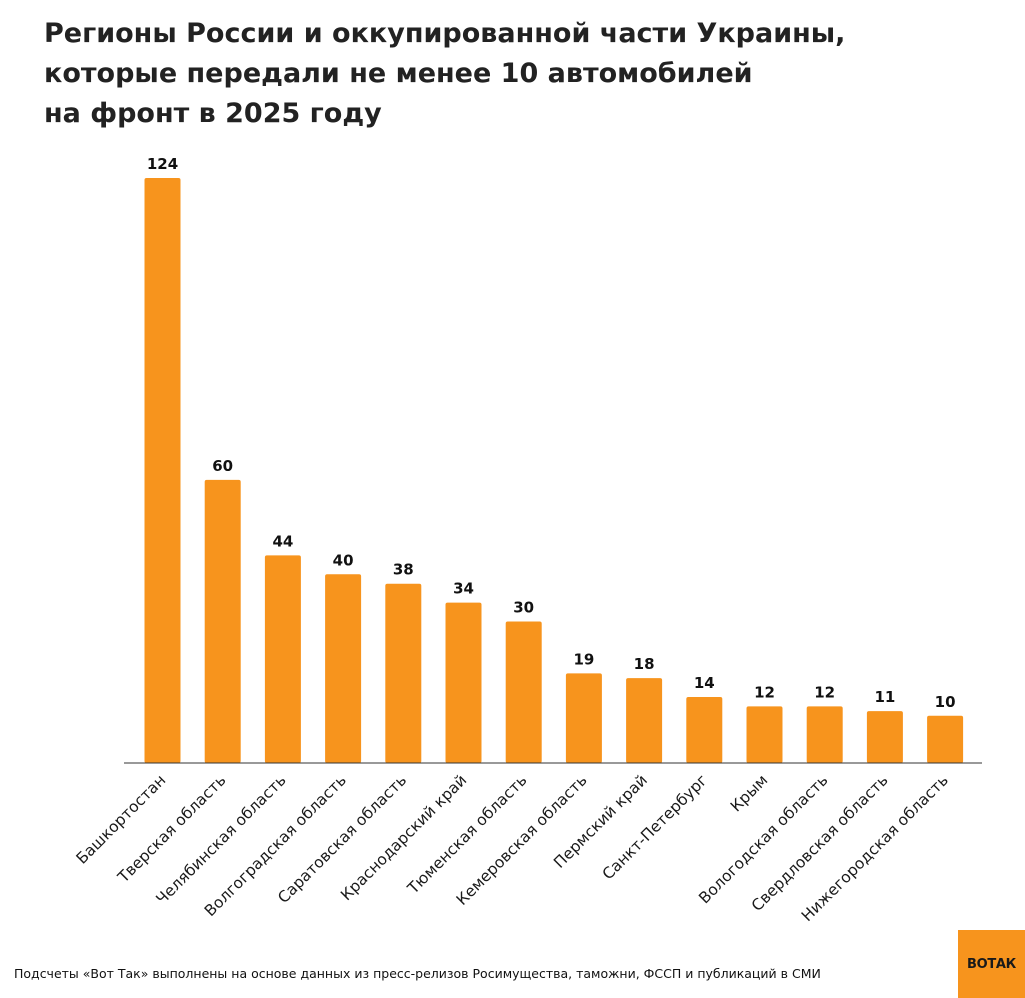 This screenshot has height=998, width=1025. Describe the element at coordinates (282, 541) in the screenshot. I see `value-label-3: 44` at that location.